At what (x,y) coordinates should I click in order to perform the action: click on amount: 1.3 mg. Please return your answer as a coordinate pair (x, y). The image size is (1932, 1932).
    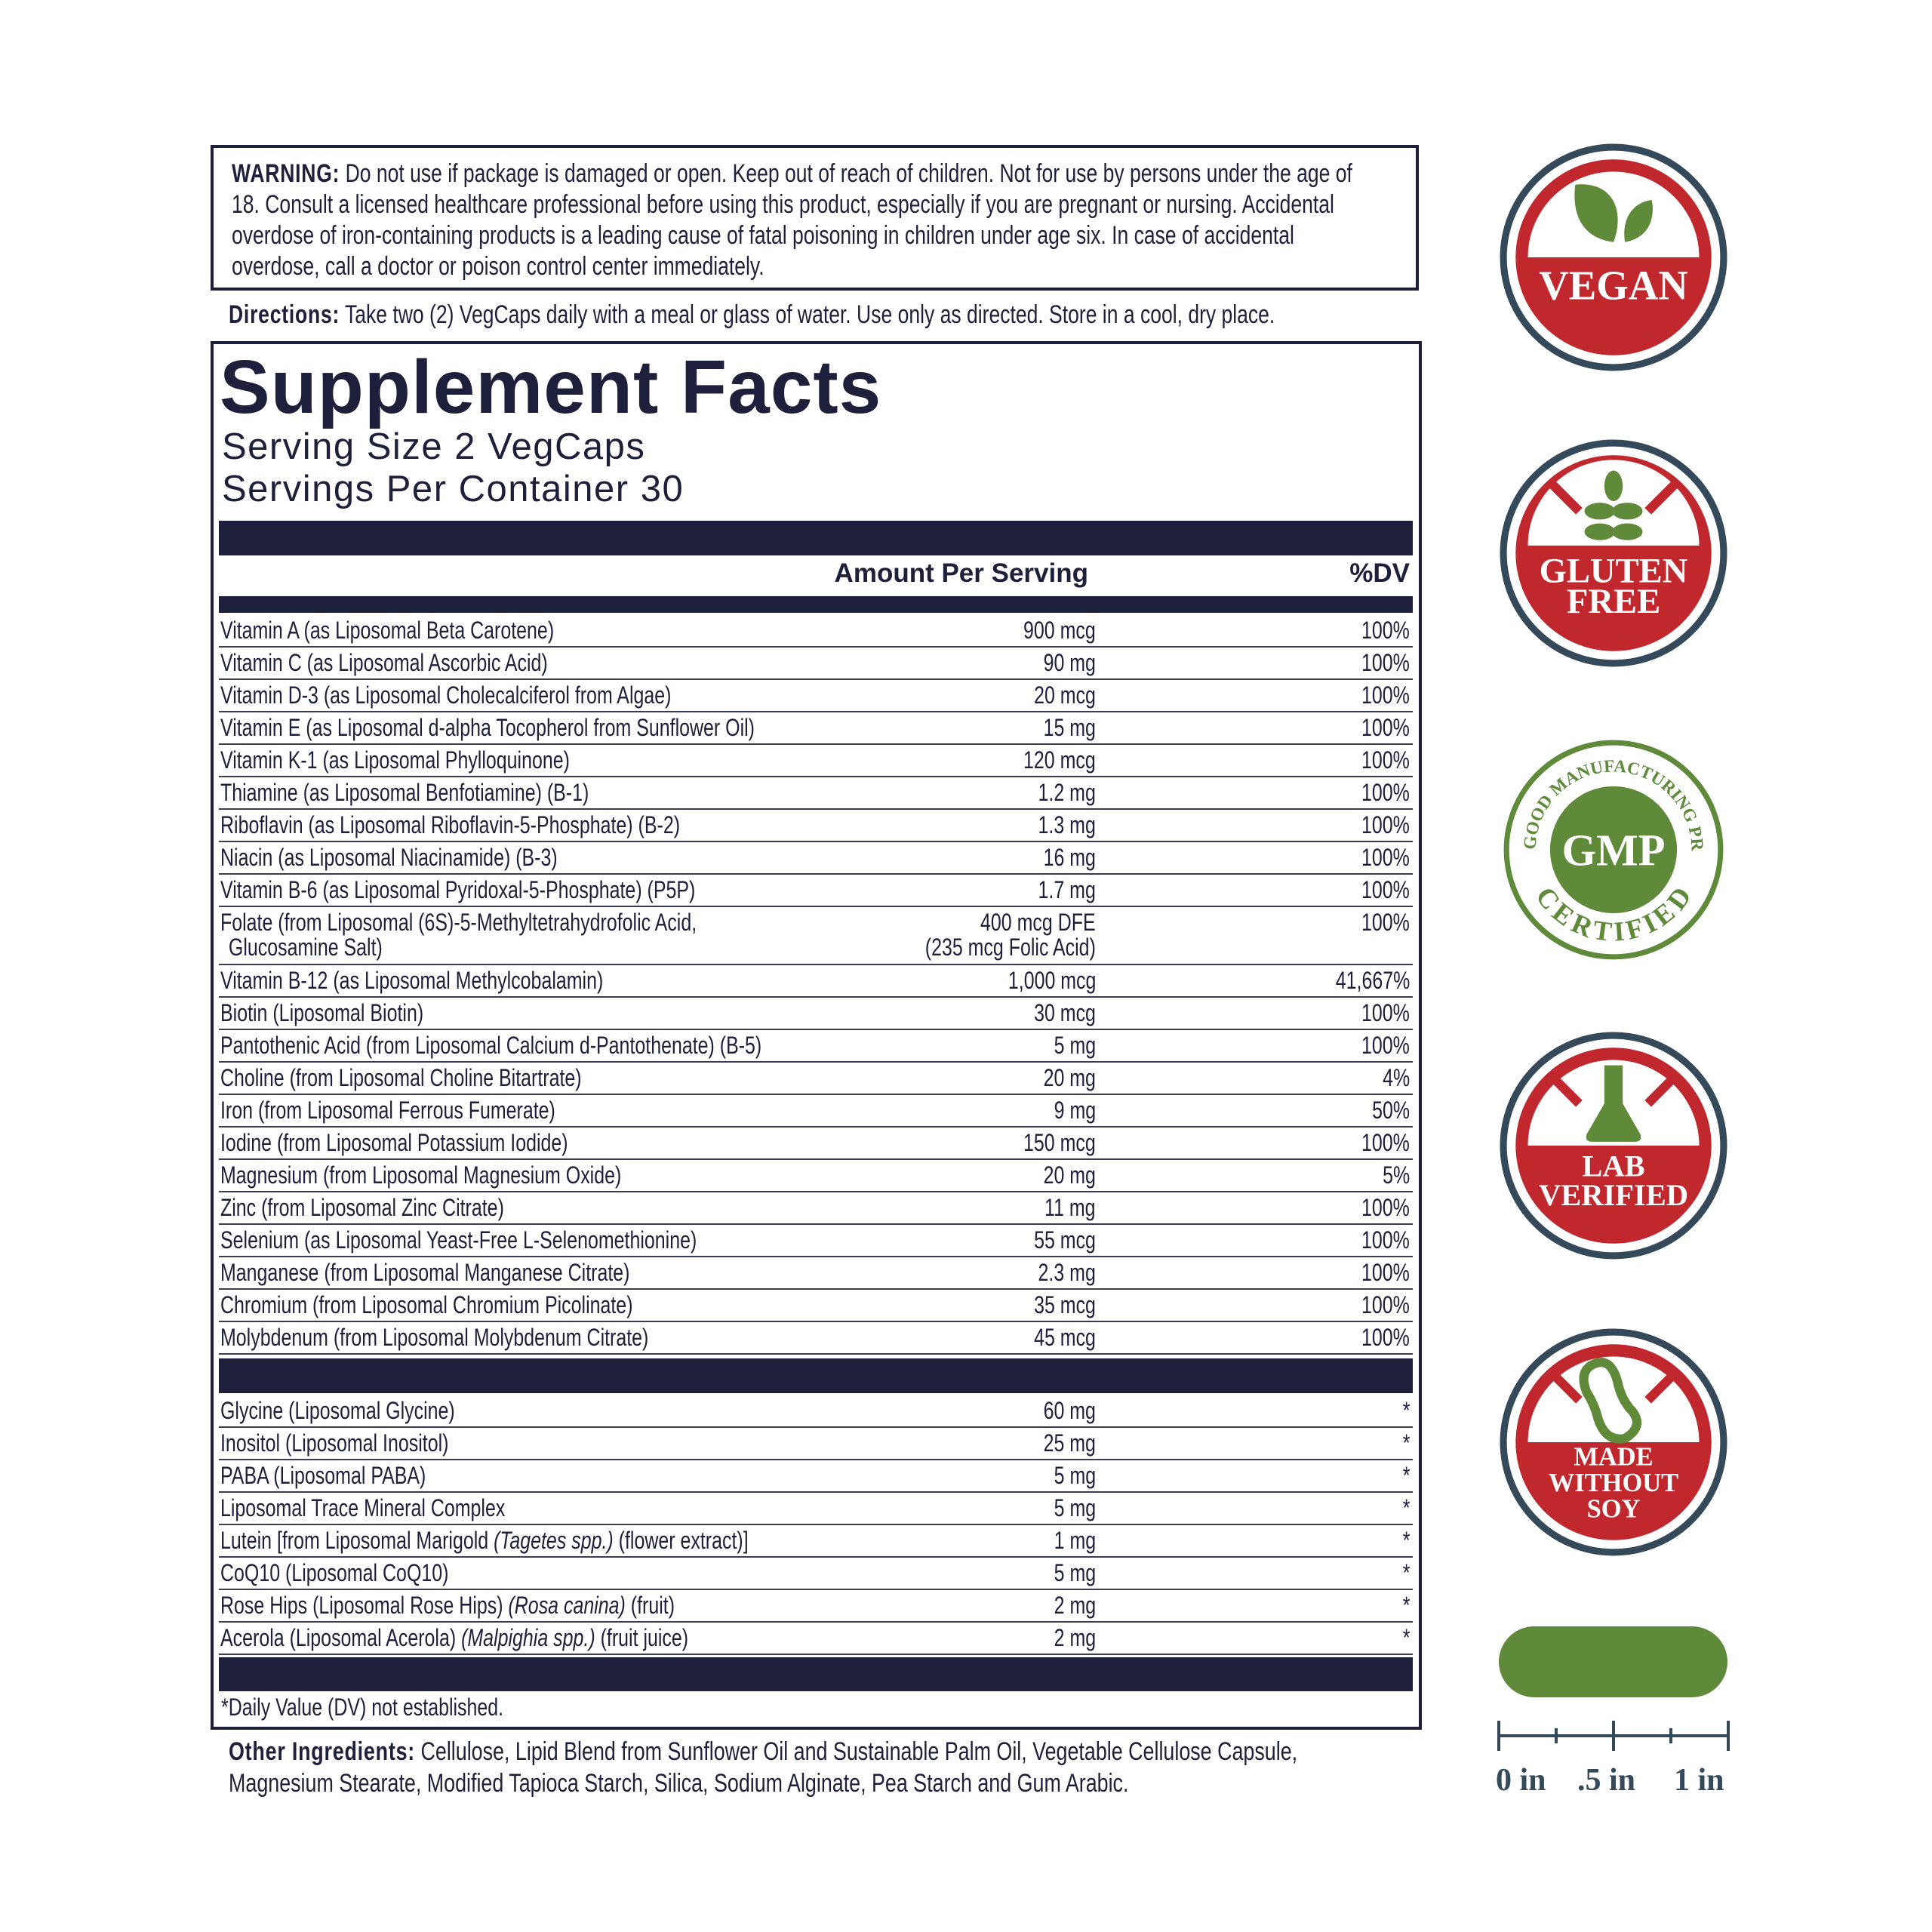
    Looking at the image, I should click on (1067, 824).